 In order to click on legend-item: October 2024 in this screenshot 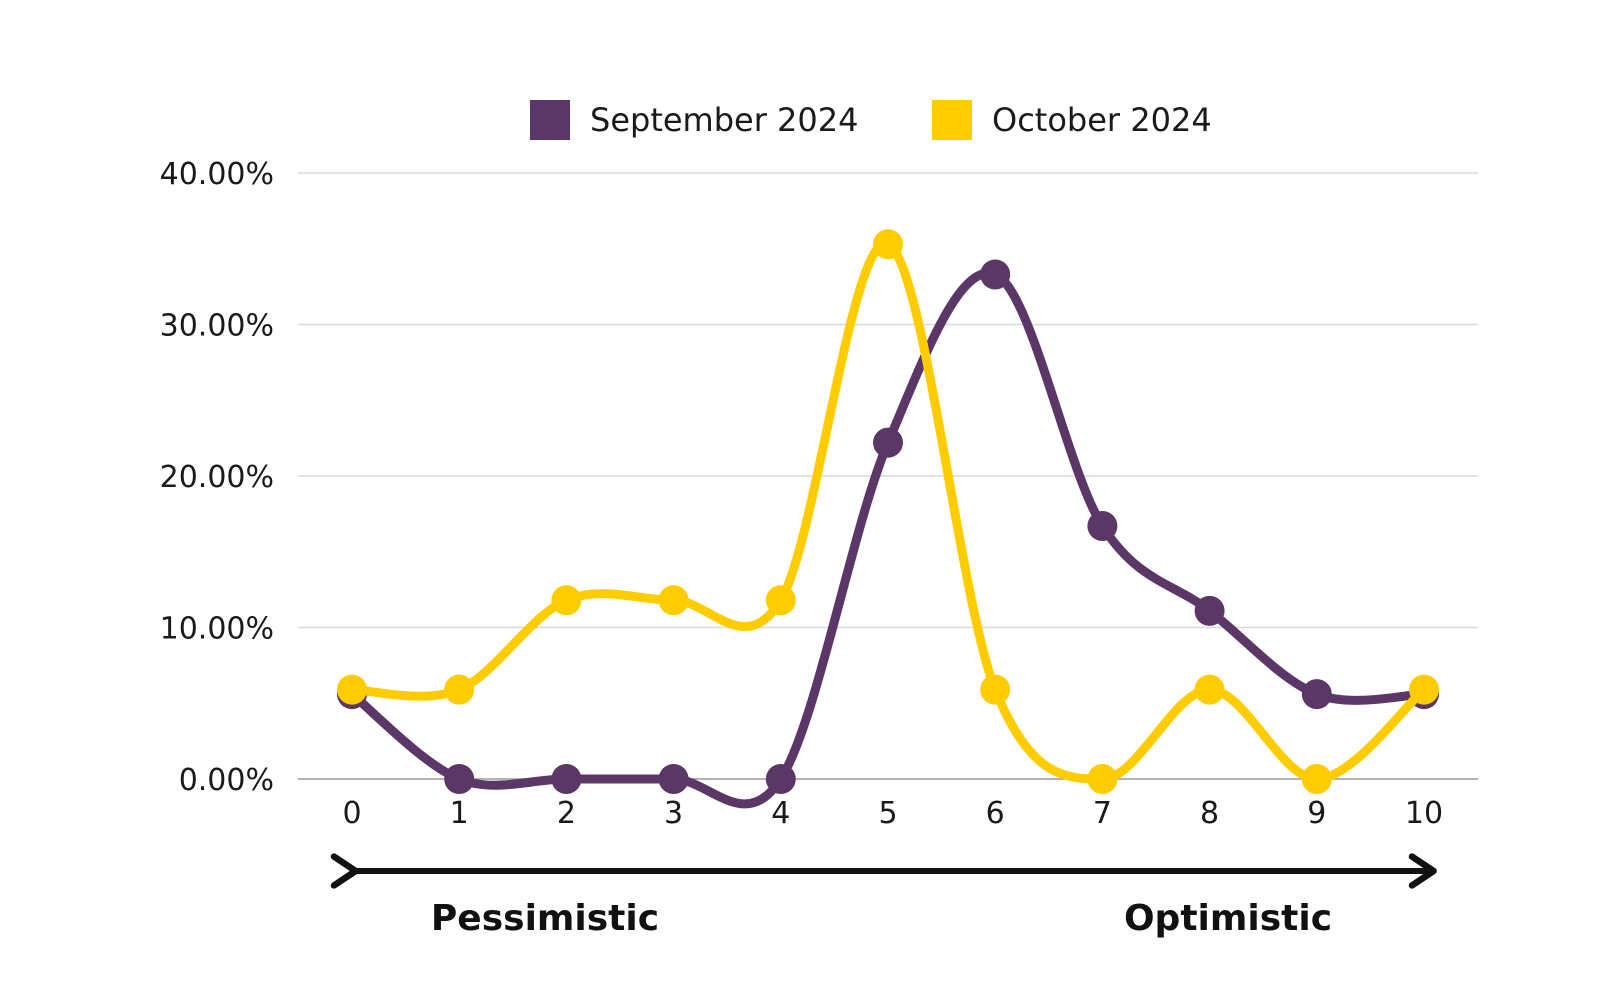, I will do `click(1072, 120)`.